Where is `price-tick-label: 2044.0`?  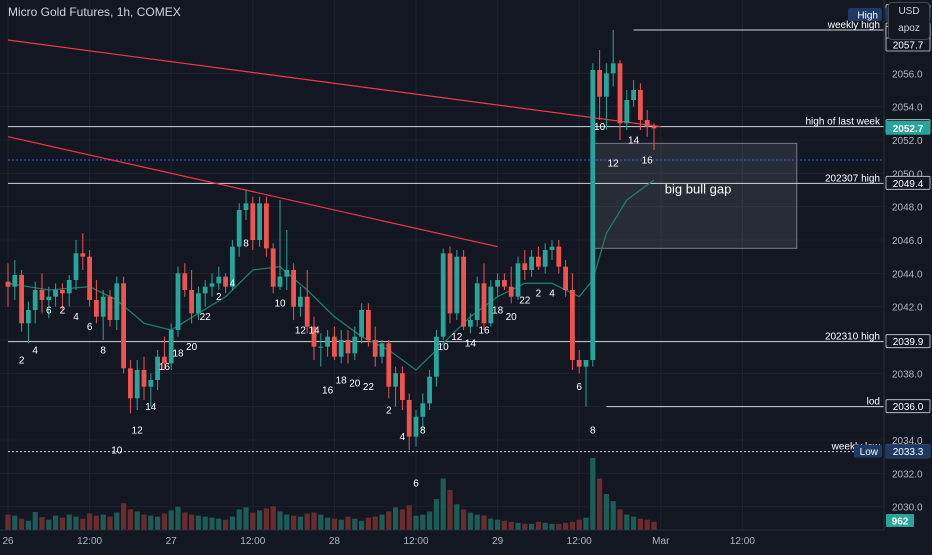 price-tick-label: 2044.0 is located at coordinates (907, 274).